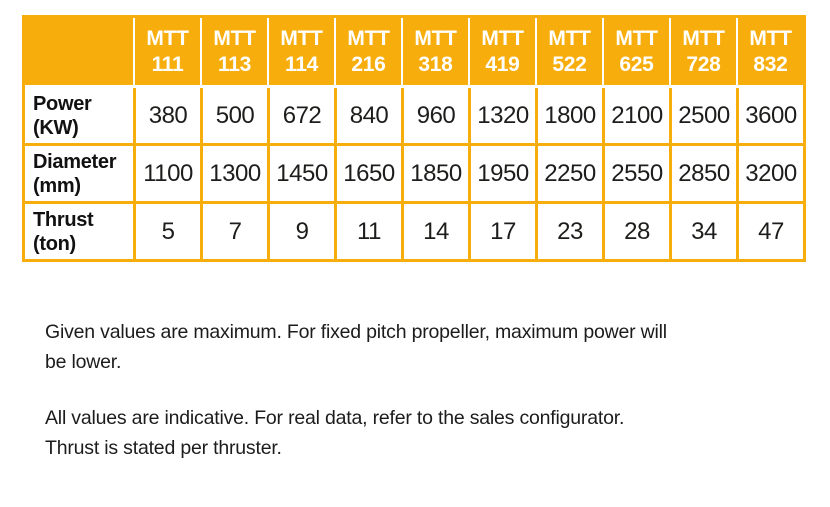  Describe the element at coordinates (635, 172) in the screenshot. I see `value-cell: 2550` at that location.